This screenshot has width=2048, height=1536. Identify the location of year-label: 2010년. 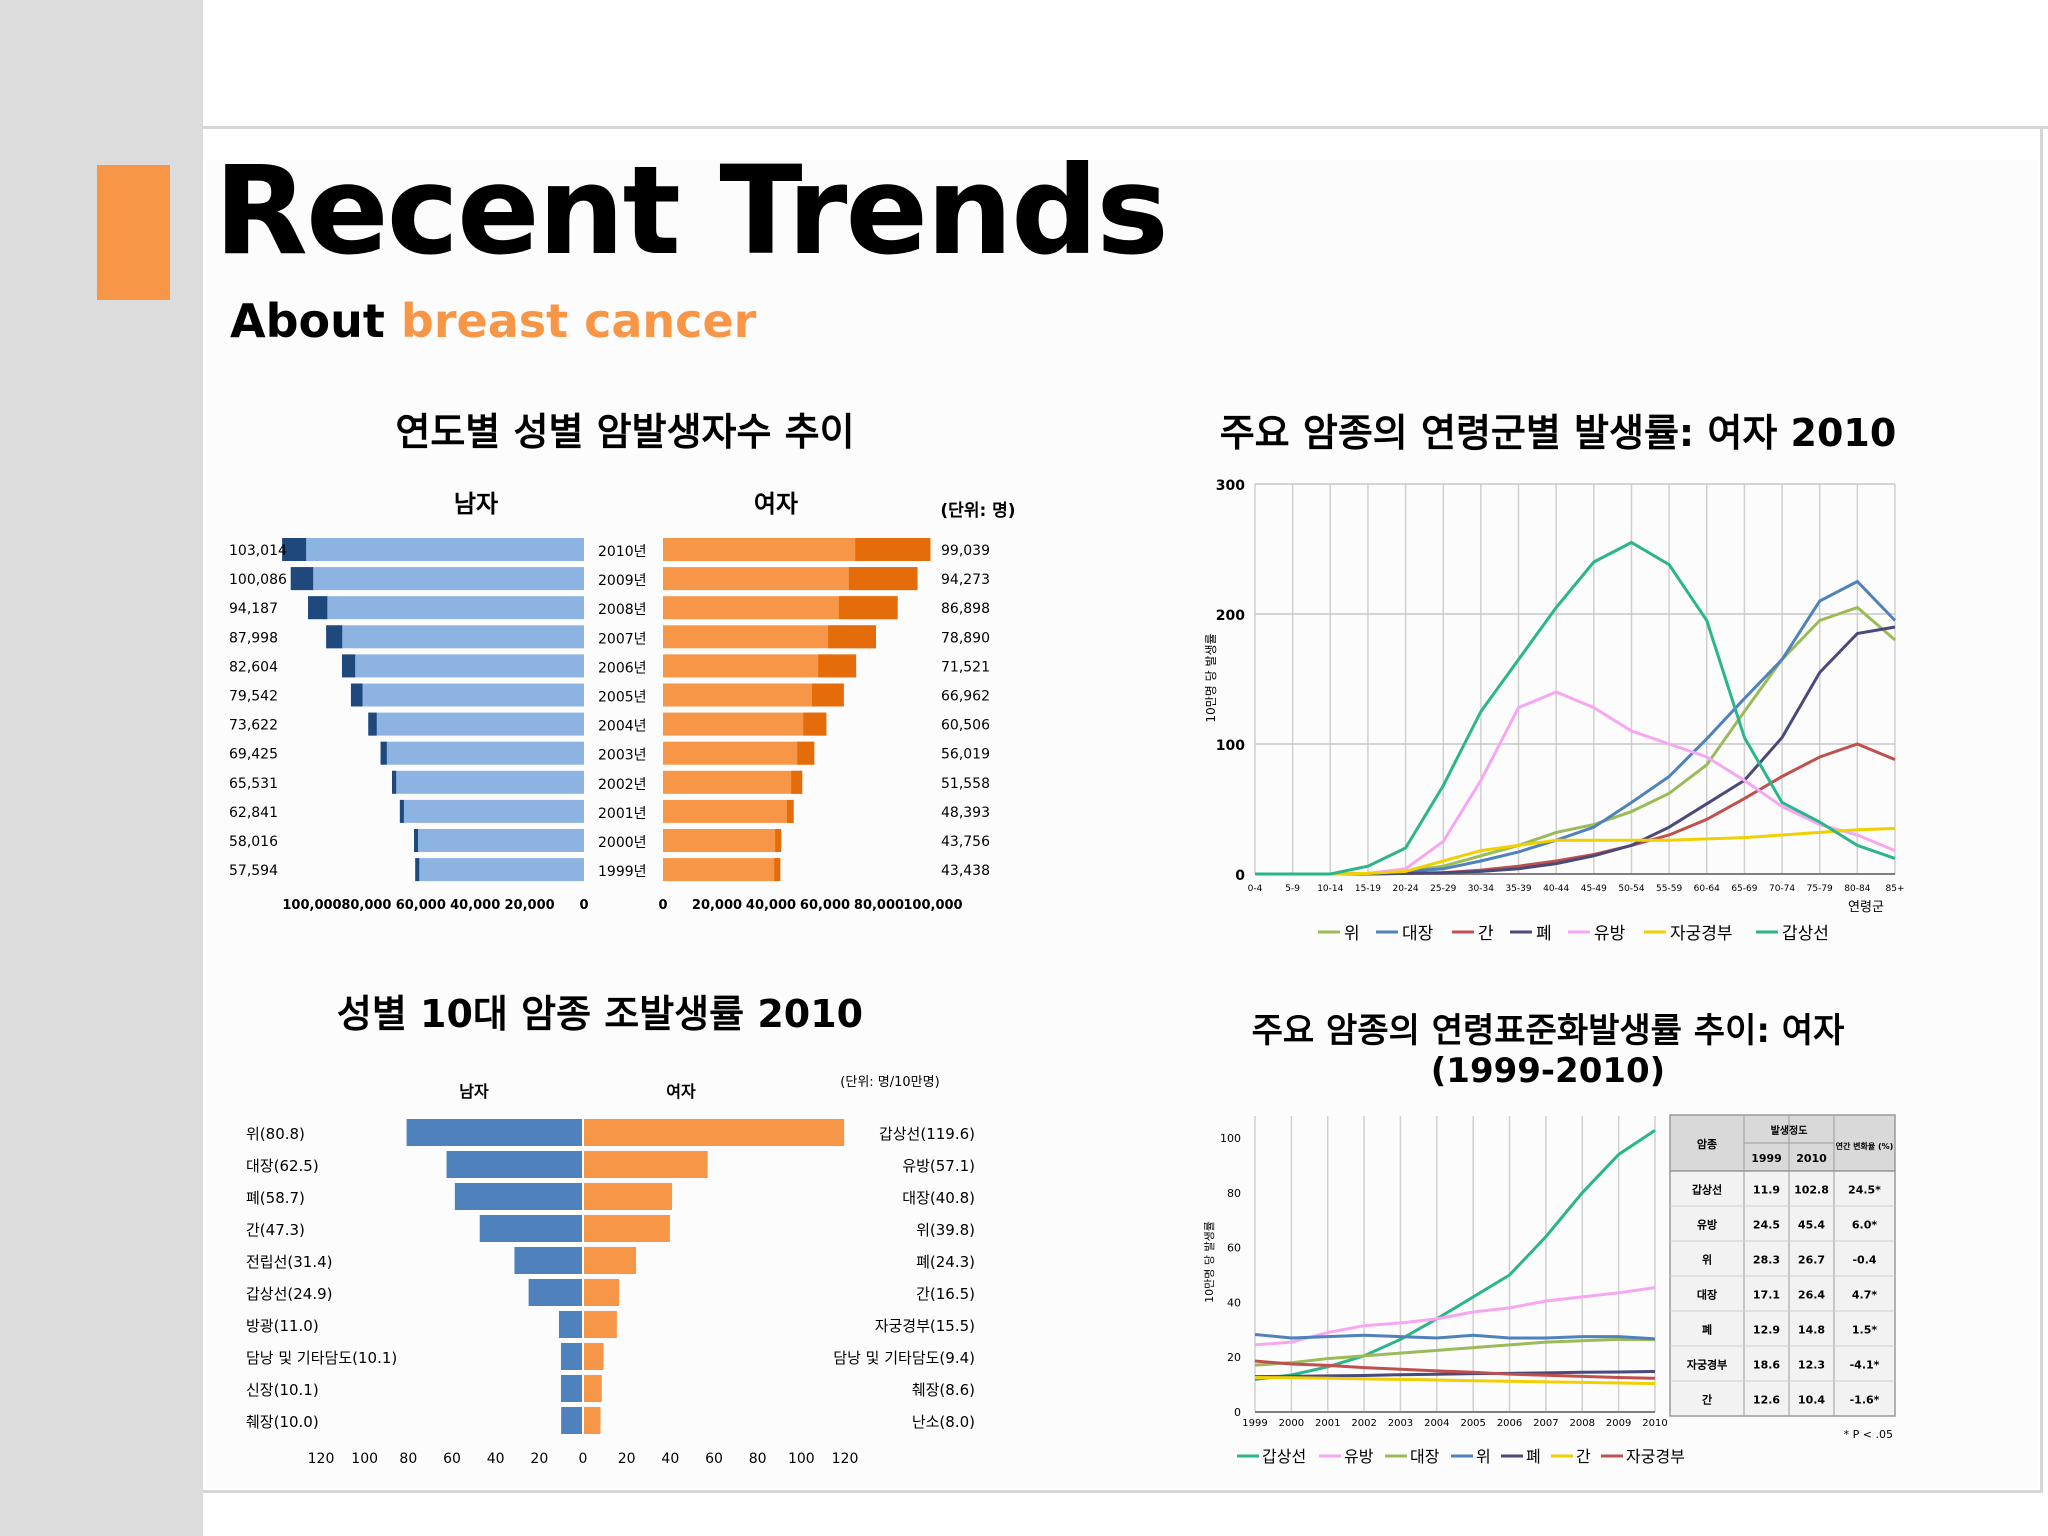
(622, 552).